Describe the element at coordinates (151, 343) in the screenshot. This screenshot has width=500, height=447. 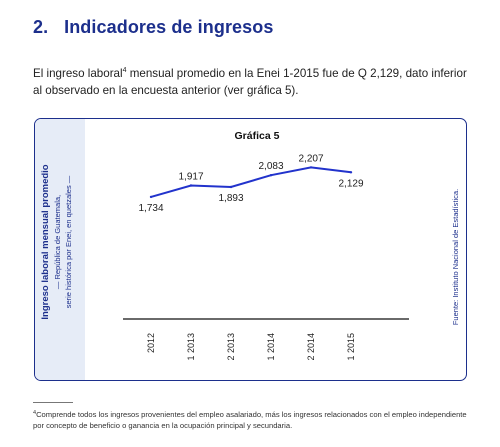
I see `x-tick-label: 2012` at that location.